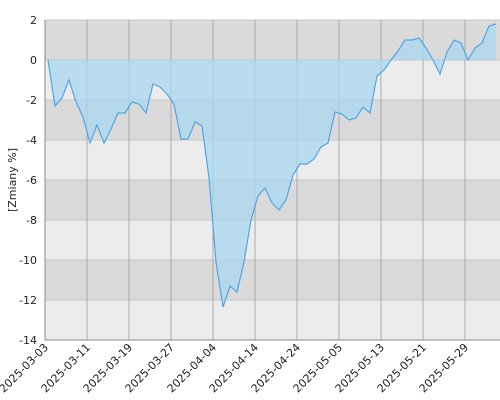 Image resolution: width=500 pixels, height=400 pixels. What do you see at coordinates (12, 180) in the screenshot?
I see `y-axis-label: [Zmiany %]` at bounding box center [12, 180].